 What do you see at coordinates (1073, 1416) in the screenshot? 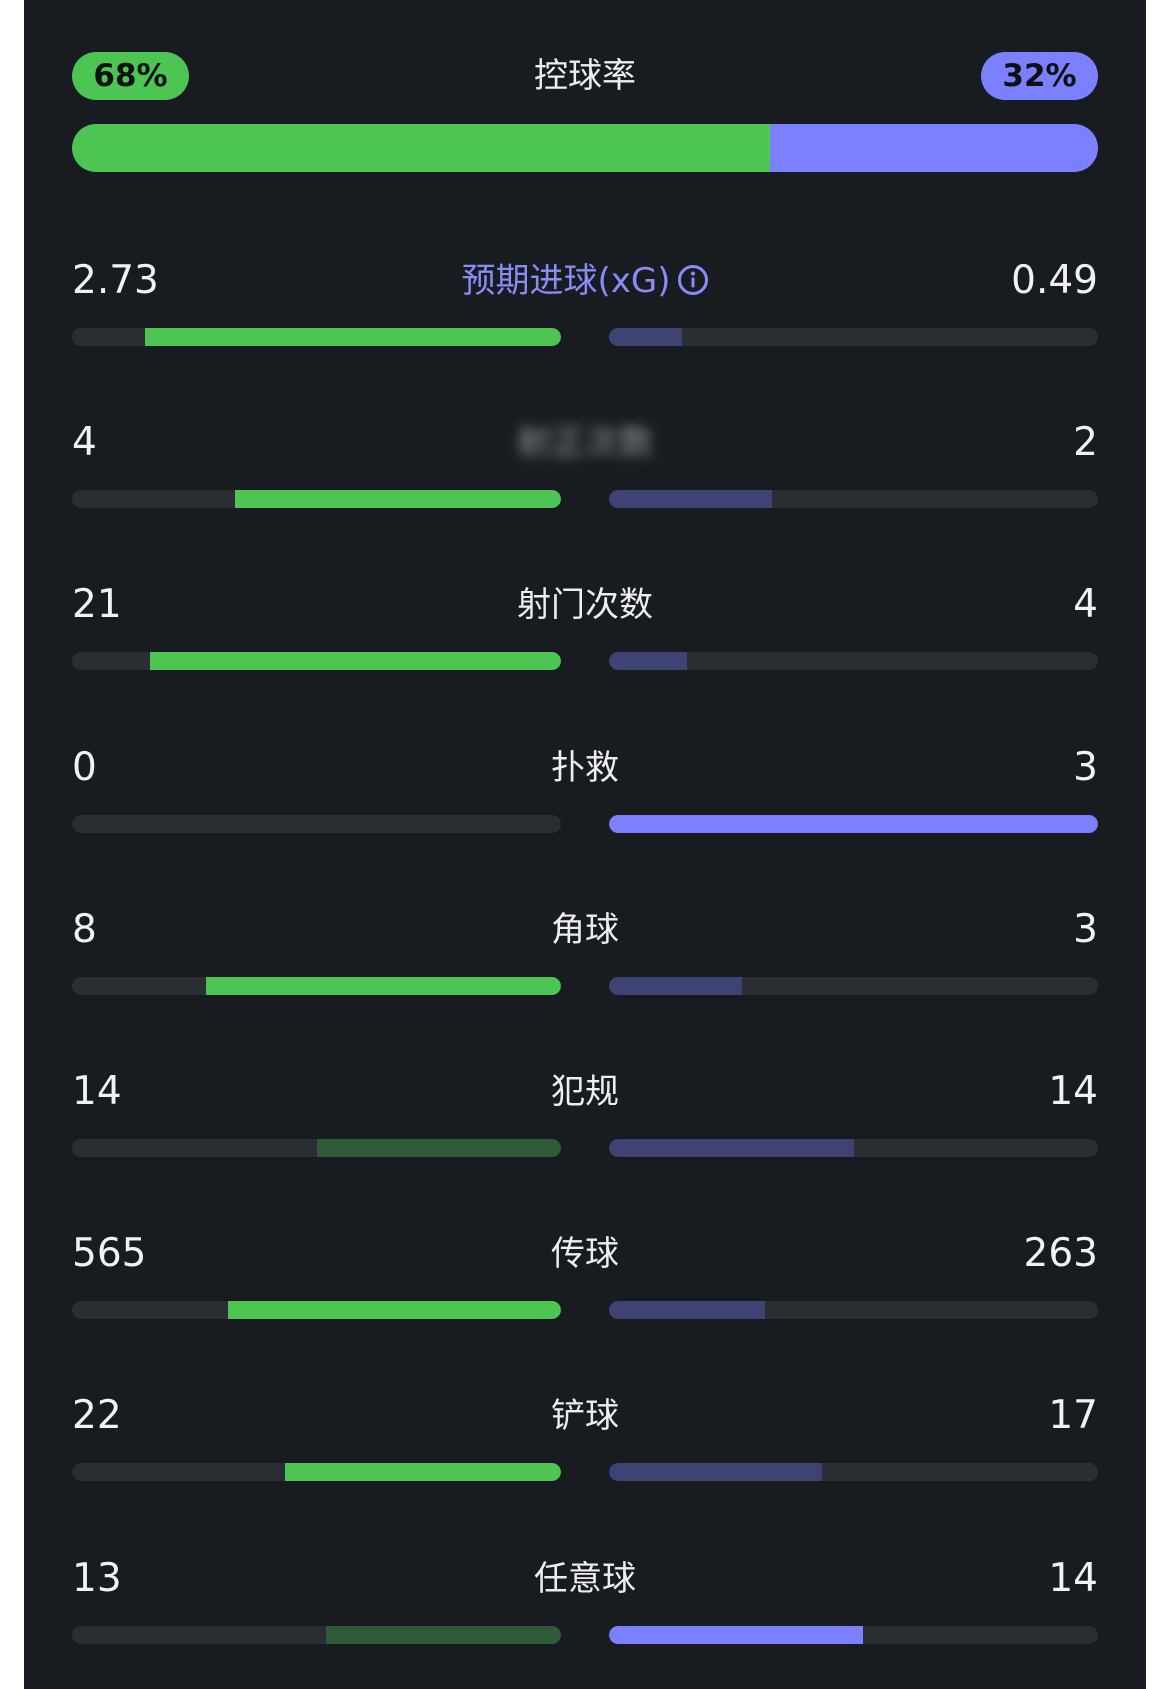
I see `away-value: 17` at bounding box center [1073, 1416].